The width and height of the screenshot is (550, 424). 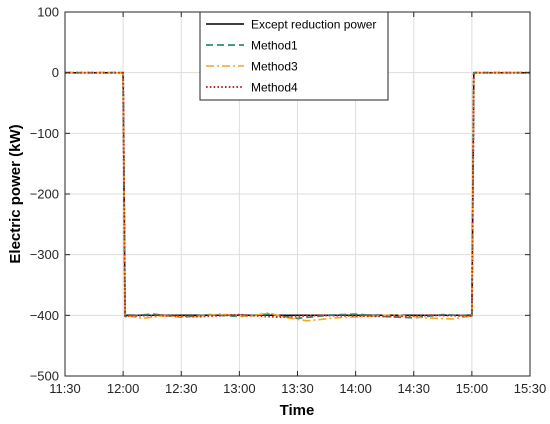 What do you see at coordinates (472, 388) in the screenshot?
I see `x-tick-label: 15:00` at bounding box center [472, 388].